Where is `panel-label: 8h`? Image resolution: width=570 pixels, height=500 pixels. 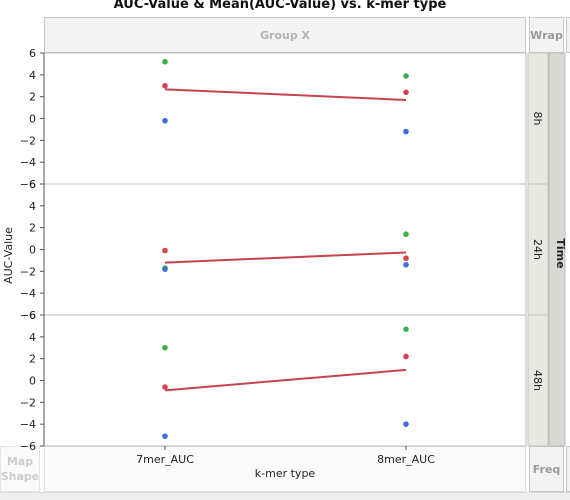
panel-label: 8h is located at coordinates (537, 119).